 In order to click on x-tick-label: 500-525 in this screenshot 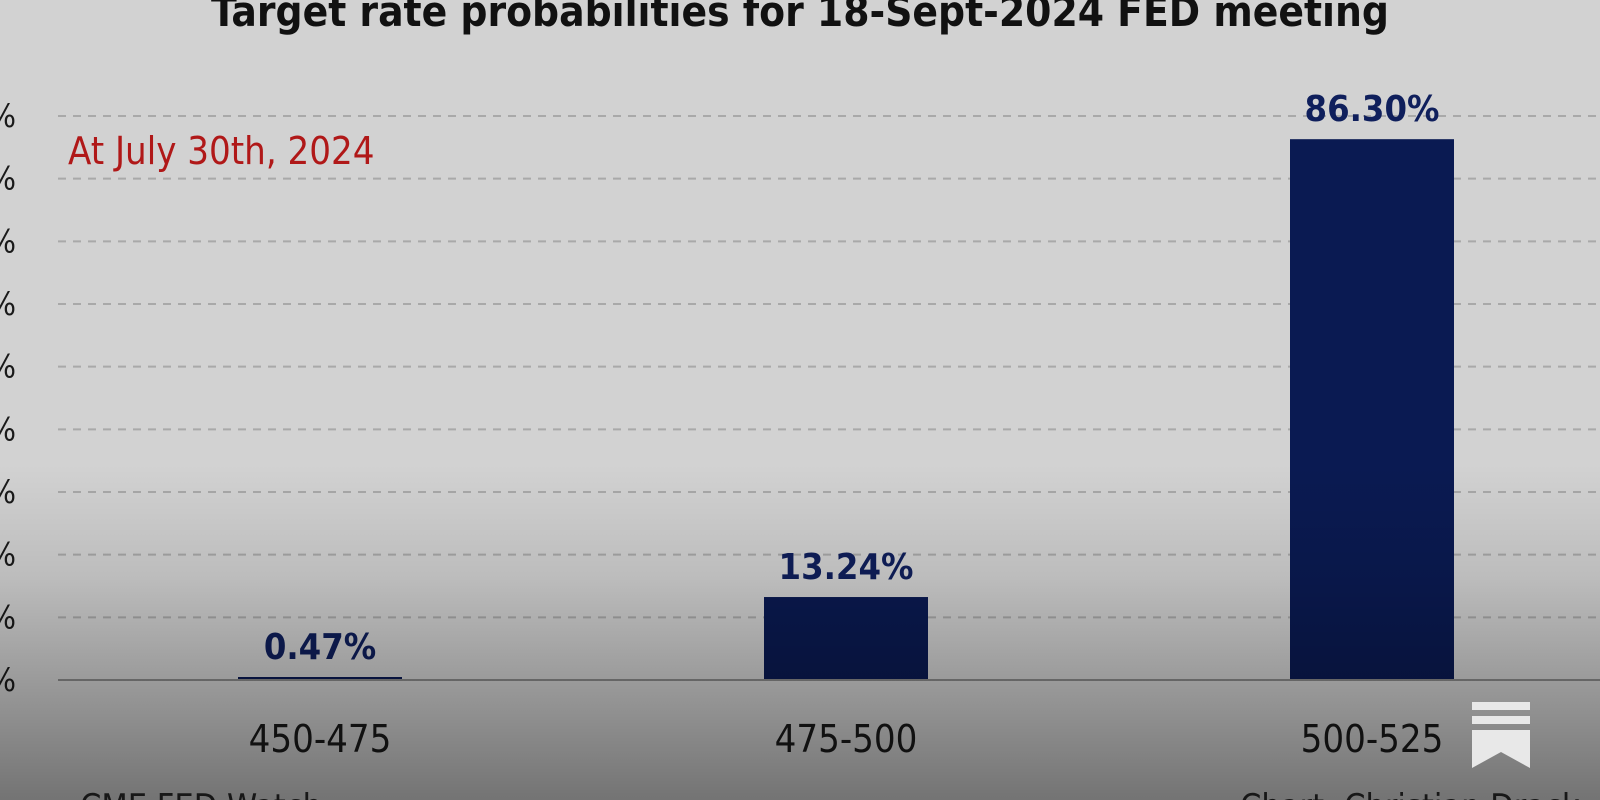, I will do `click(1372, 739)`.